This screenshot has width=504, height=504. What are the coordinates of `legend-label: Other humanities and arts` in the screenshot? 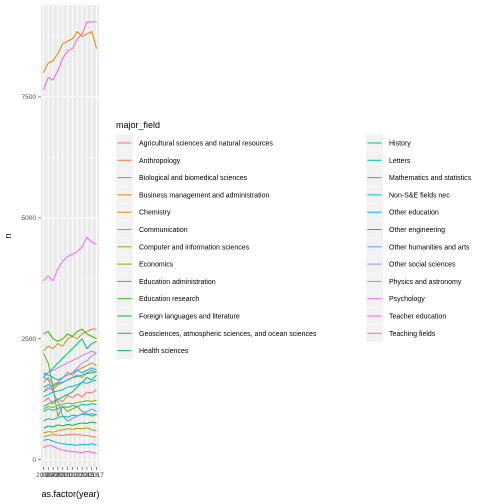 It's located at (429, 247).